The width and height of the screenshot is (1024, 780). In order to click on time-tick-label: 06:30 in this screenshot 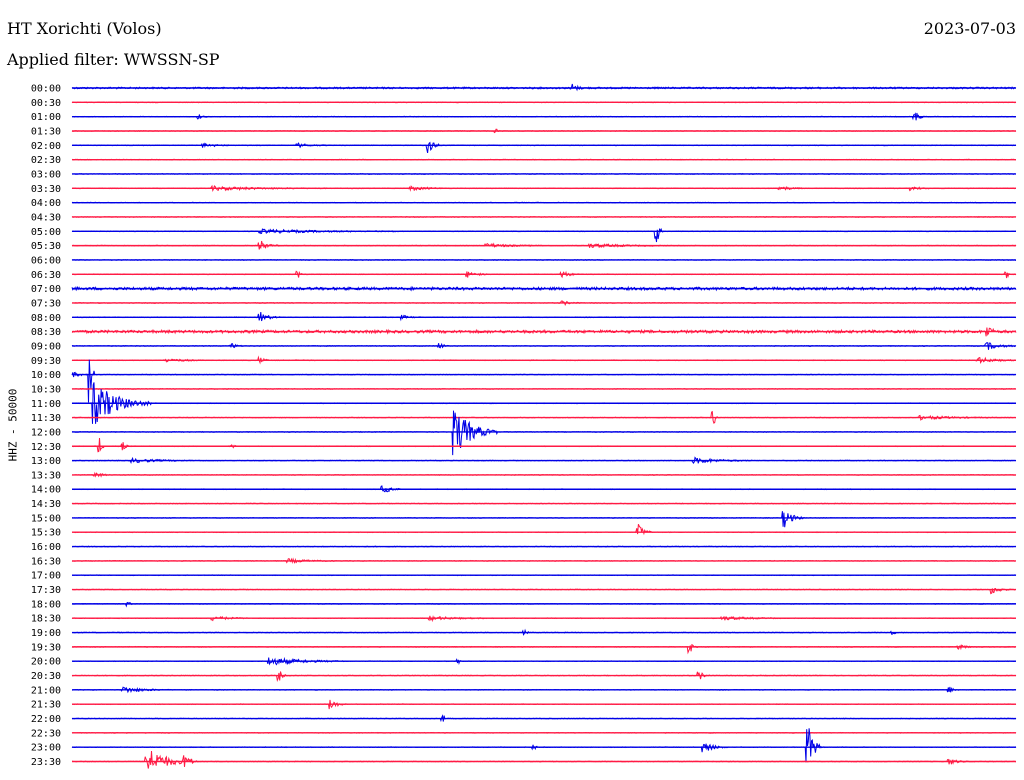, I will do `click(46, 275)`.